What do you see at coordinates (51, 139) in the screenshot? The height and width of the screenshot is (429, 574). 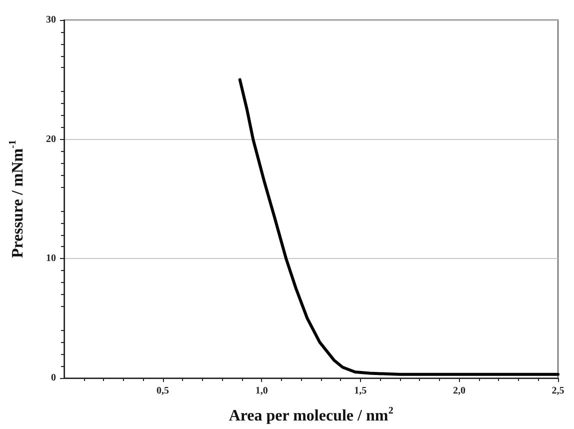 I see `y-tick-label: 20` at bounding box center [51, 139].